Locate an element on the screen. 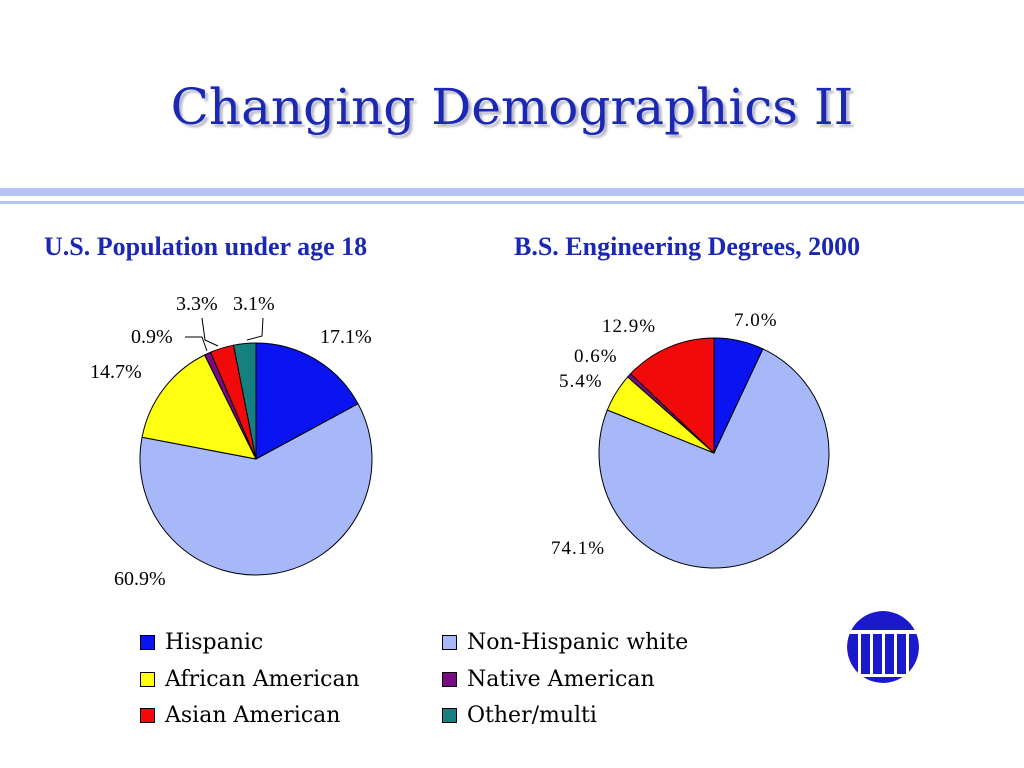  legend-item-native-american: Native American is located at coordinates (548, 679).